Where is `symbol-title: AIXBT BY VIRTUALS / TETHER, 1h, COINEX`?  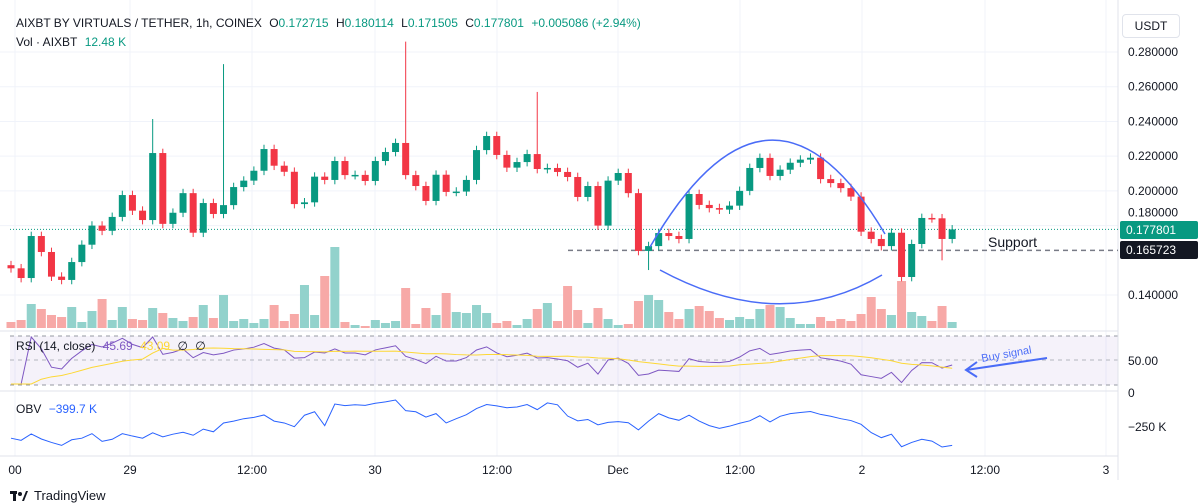
symbol-title: AIXBT BY VIRTUALS / TETHER, 1h, COINEX is located at coordinates (139, 23).